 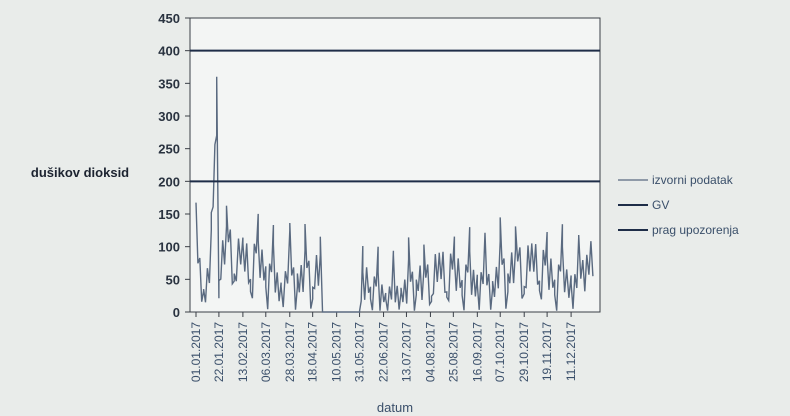 I want to click on legend: izvorni podatak GV prag upozorenja, so click(x=678, y=205).